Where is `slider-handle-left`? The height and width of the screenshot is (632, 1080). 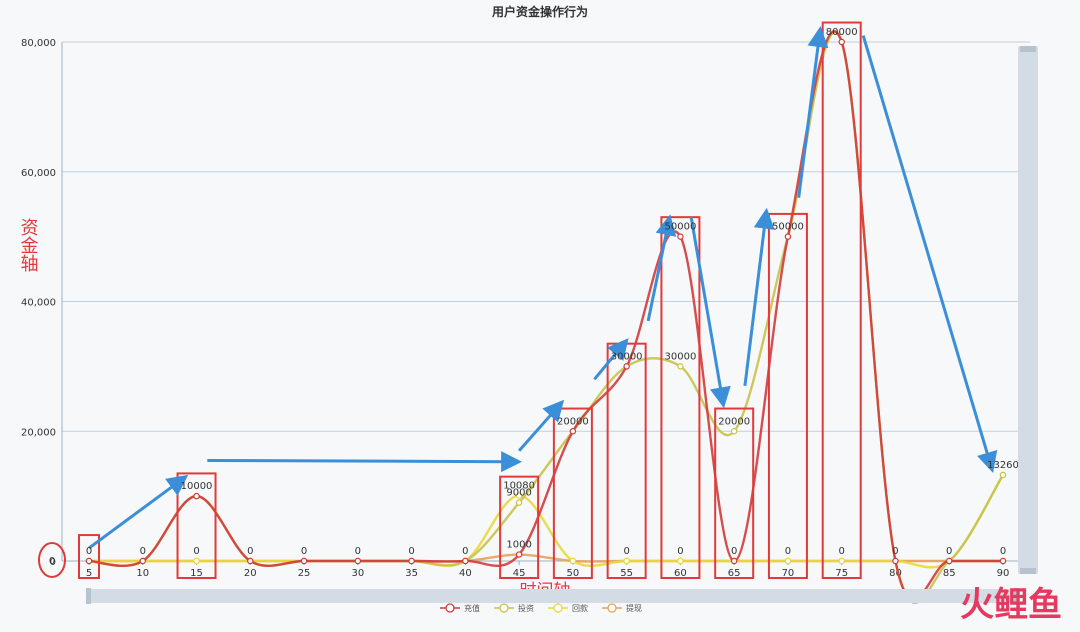
slider-handle-left is located at coordinates (88, 596).